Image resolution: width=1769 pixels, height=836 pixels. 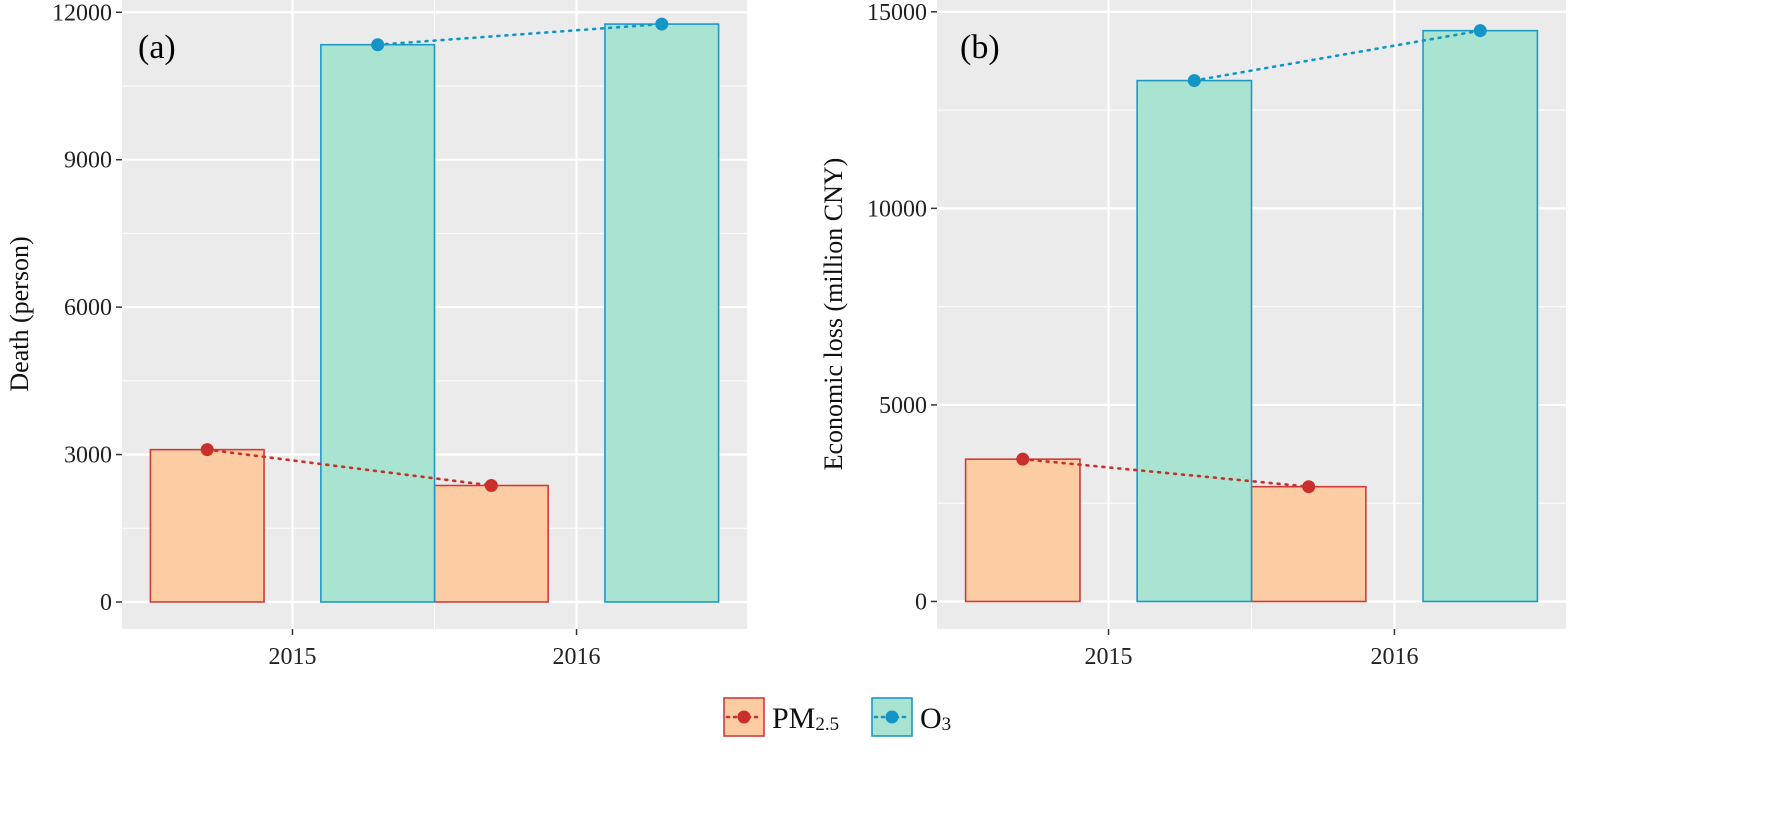 I want to click on legend-label-subscript: 3, so click(x=947, y=724).